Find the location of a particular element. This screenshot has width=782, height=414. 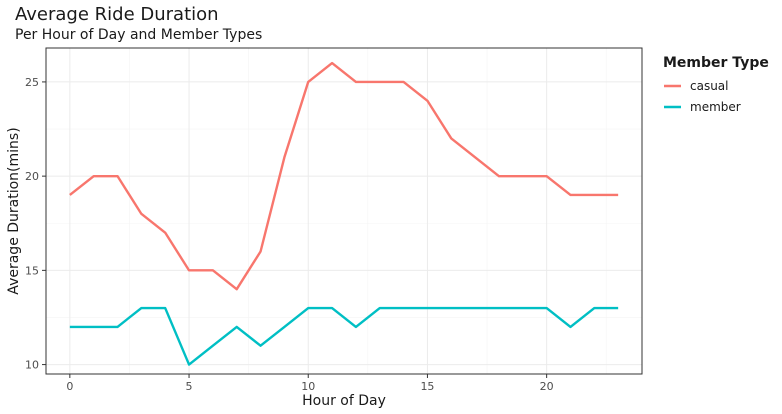

chart-title: Average Ride Duration is located at coordinates (117, 14).